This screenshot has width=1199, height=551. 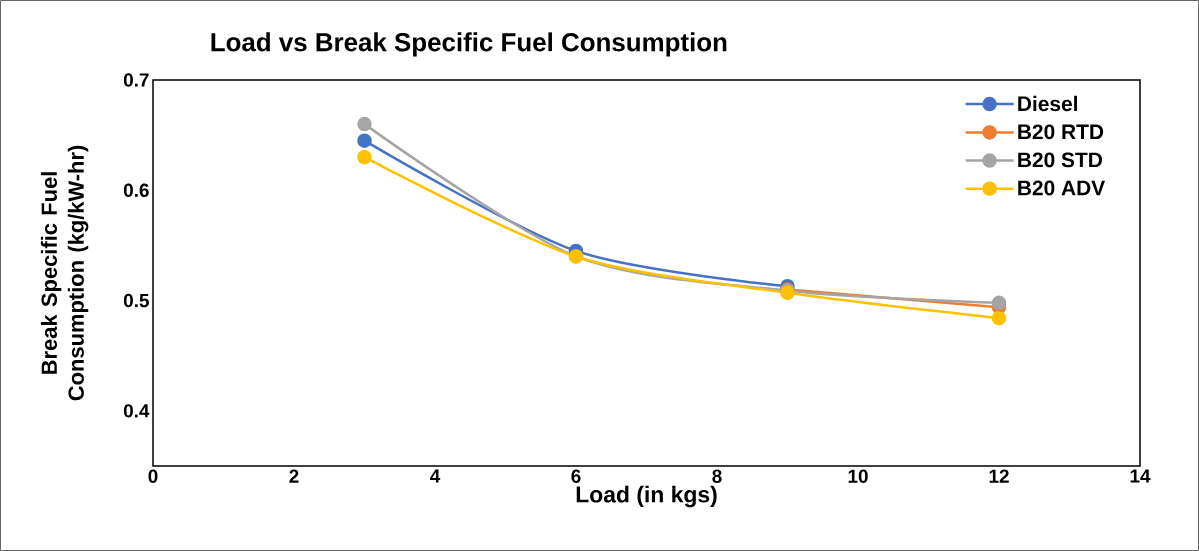 What do you see at coordinates (136, 300) in the screenshot?
I see `y-tick-label: 0.5` at bounding box center [136, 300].